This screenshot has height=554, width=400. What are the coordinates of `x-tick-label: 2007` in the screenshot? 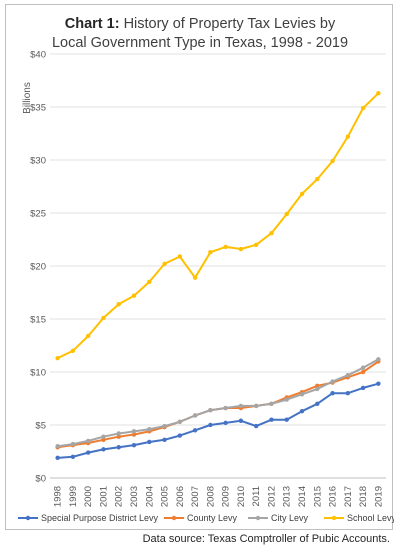 It's located at (195, 496).